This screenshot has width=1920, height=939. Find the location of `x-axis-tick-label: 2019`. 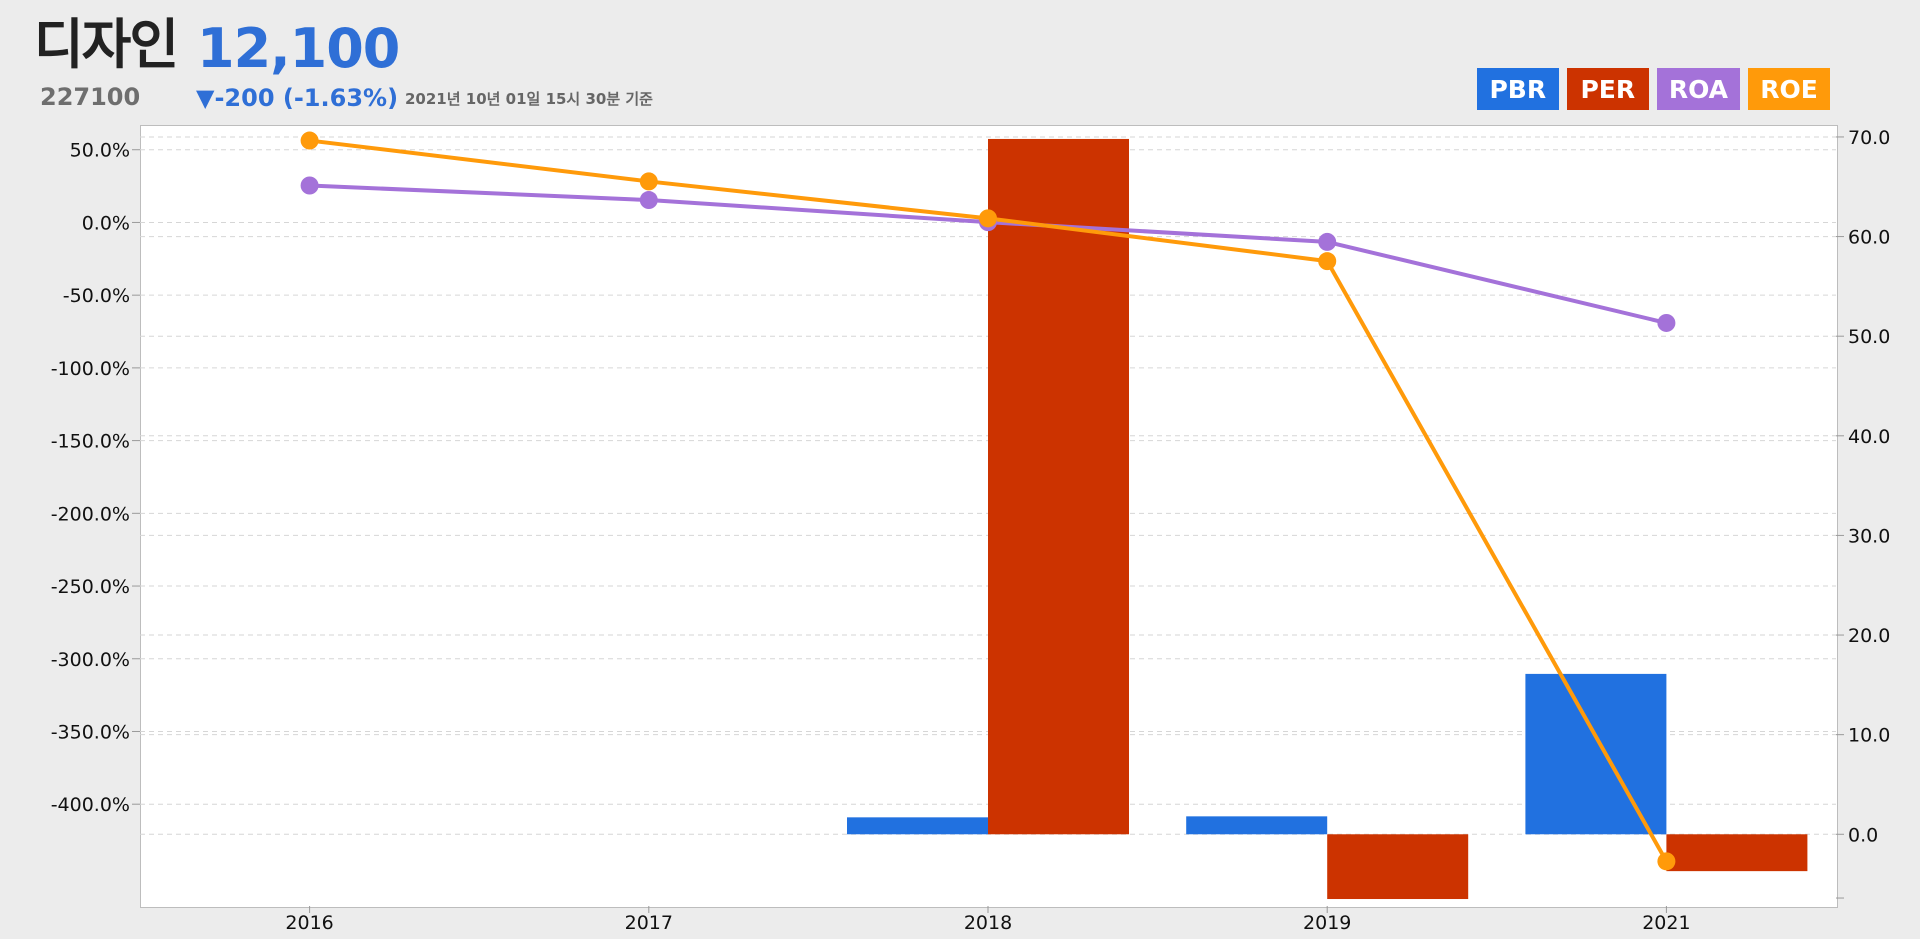

x-axis-tick-label: 2019 is located at coordinates (1327, 923).